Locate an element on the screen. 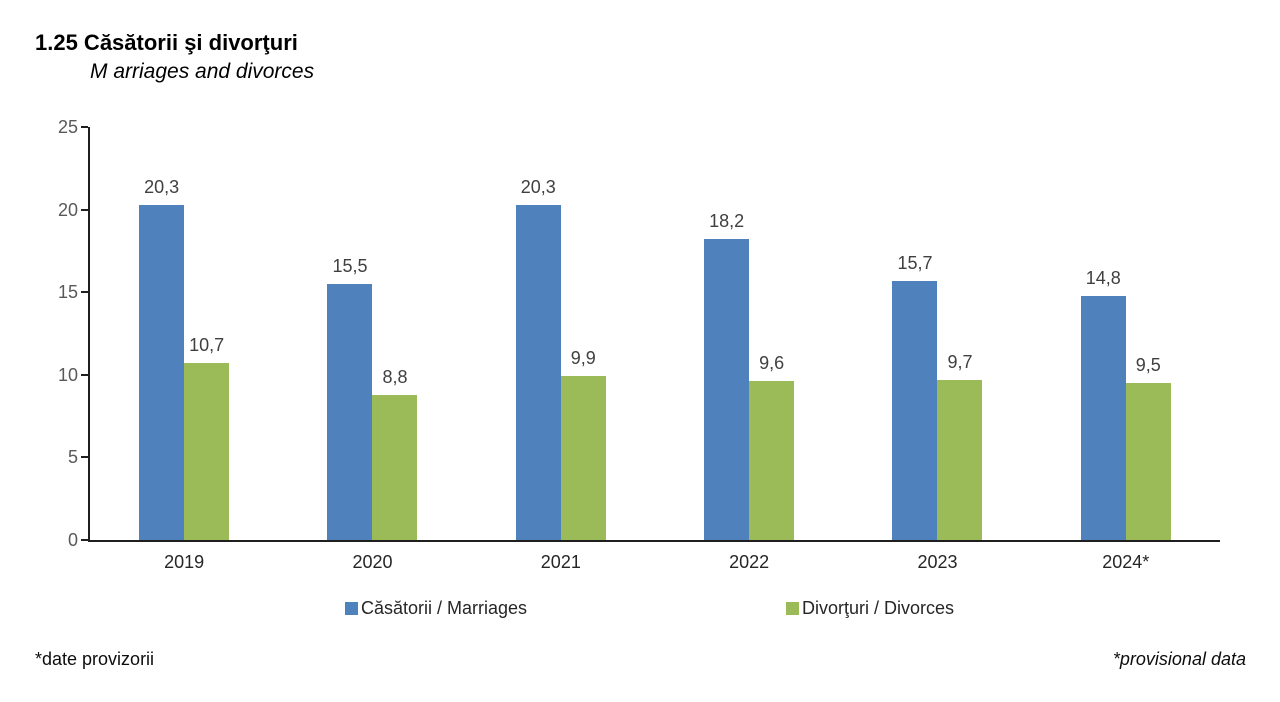  y-tick-label: 25 is located at coordinates (67, 127).